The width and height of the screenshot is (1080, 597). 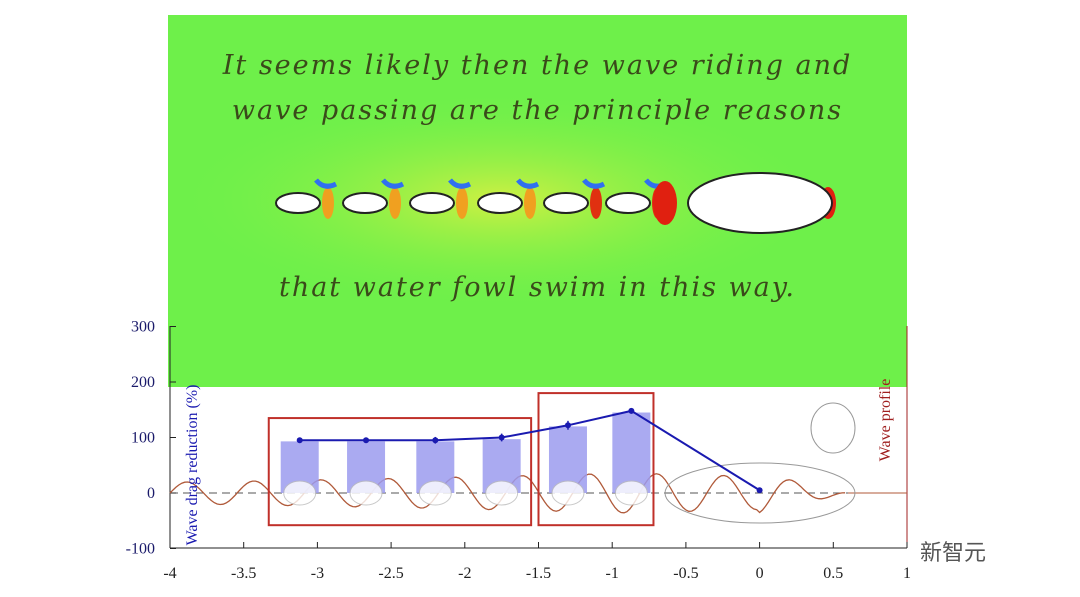 I want to click on y-tick-label: 0, so click(x=151, y=493).